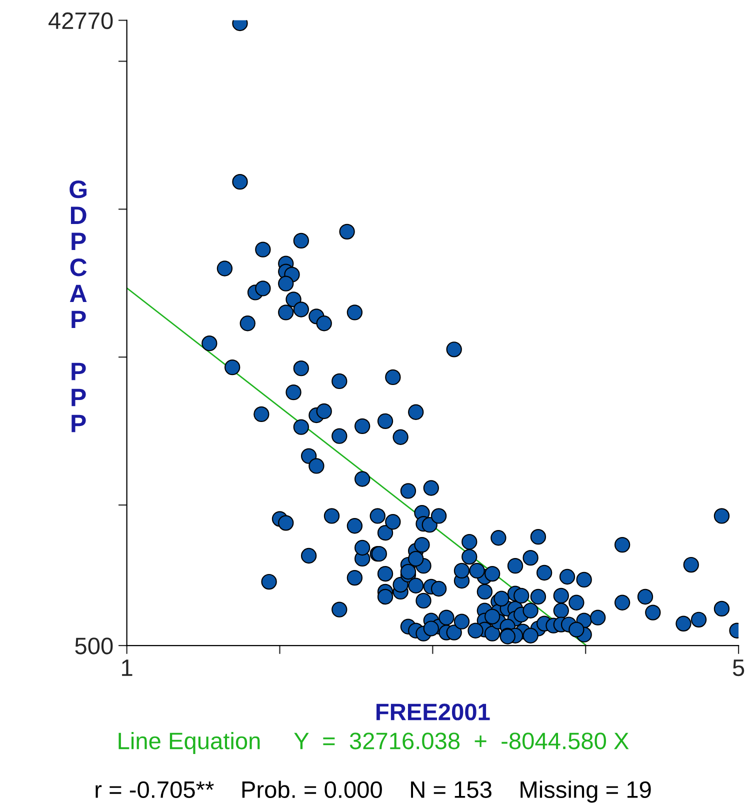  What do you see at coordinates (433, 712) in the screenshot?
I see `x-axis-title: FREE2001` at bounding box center [433, 712].